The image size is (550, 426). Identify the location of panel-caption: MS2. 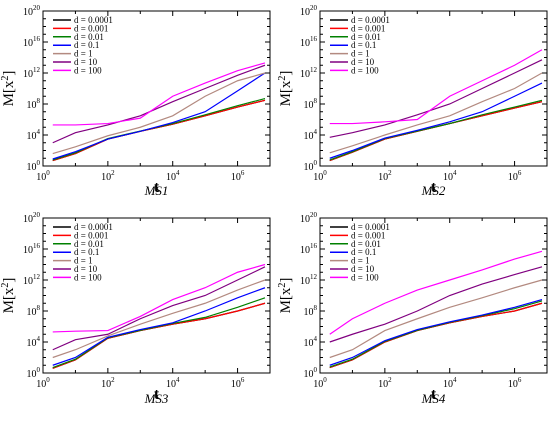
(433, 190).